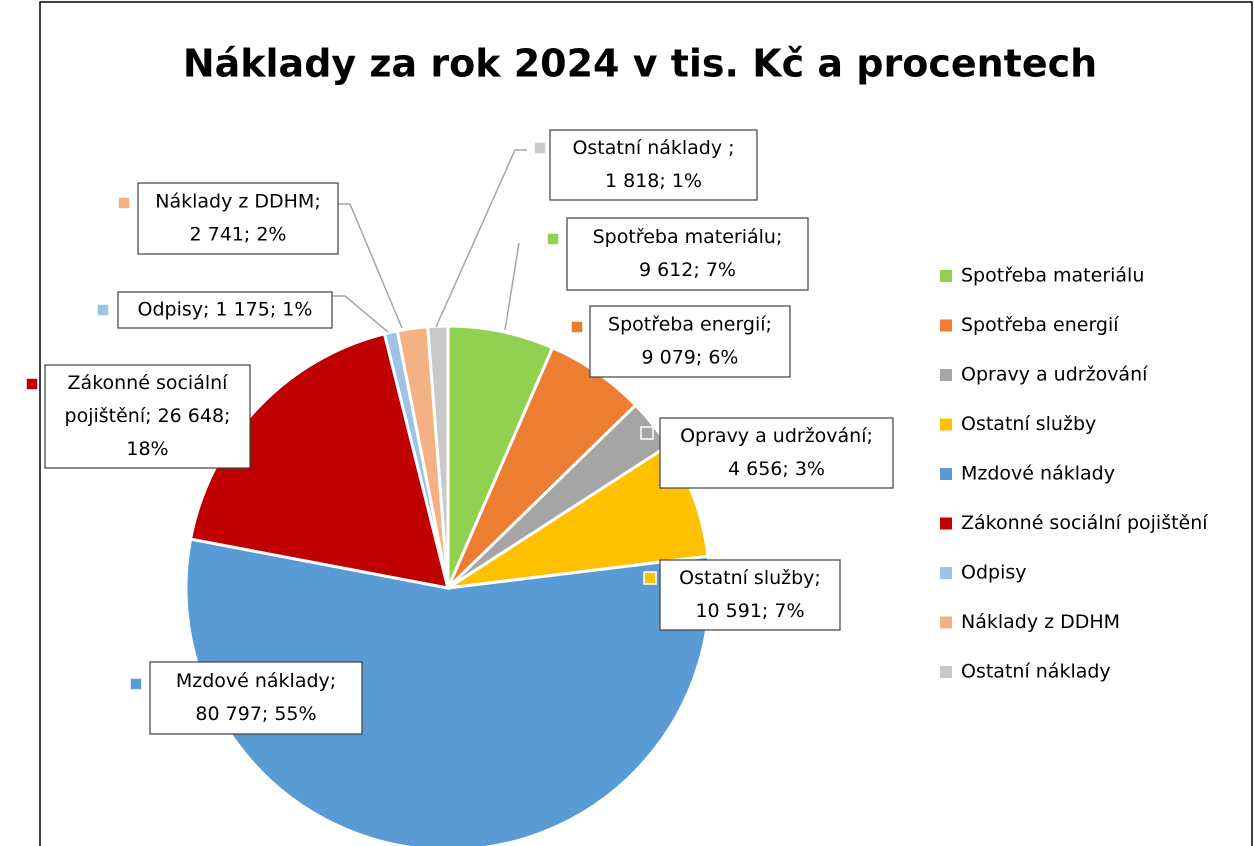 The height and width of the screenshot is (846, 1255). I want to click on data-label: 1 818; 1%, so click(653, 181).